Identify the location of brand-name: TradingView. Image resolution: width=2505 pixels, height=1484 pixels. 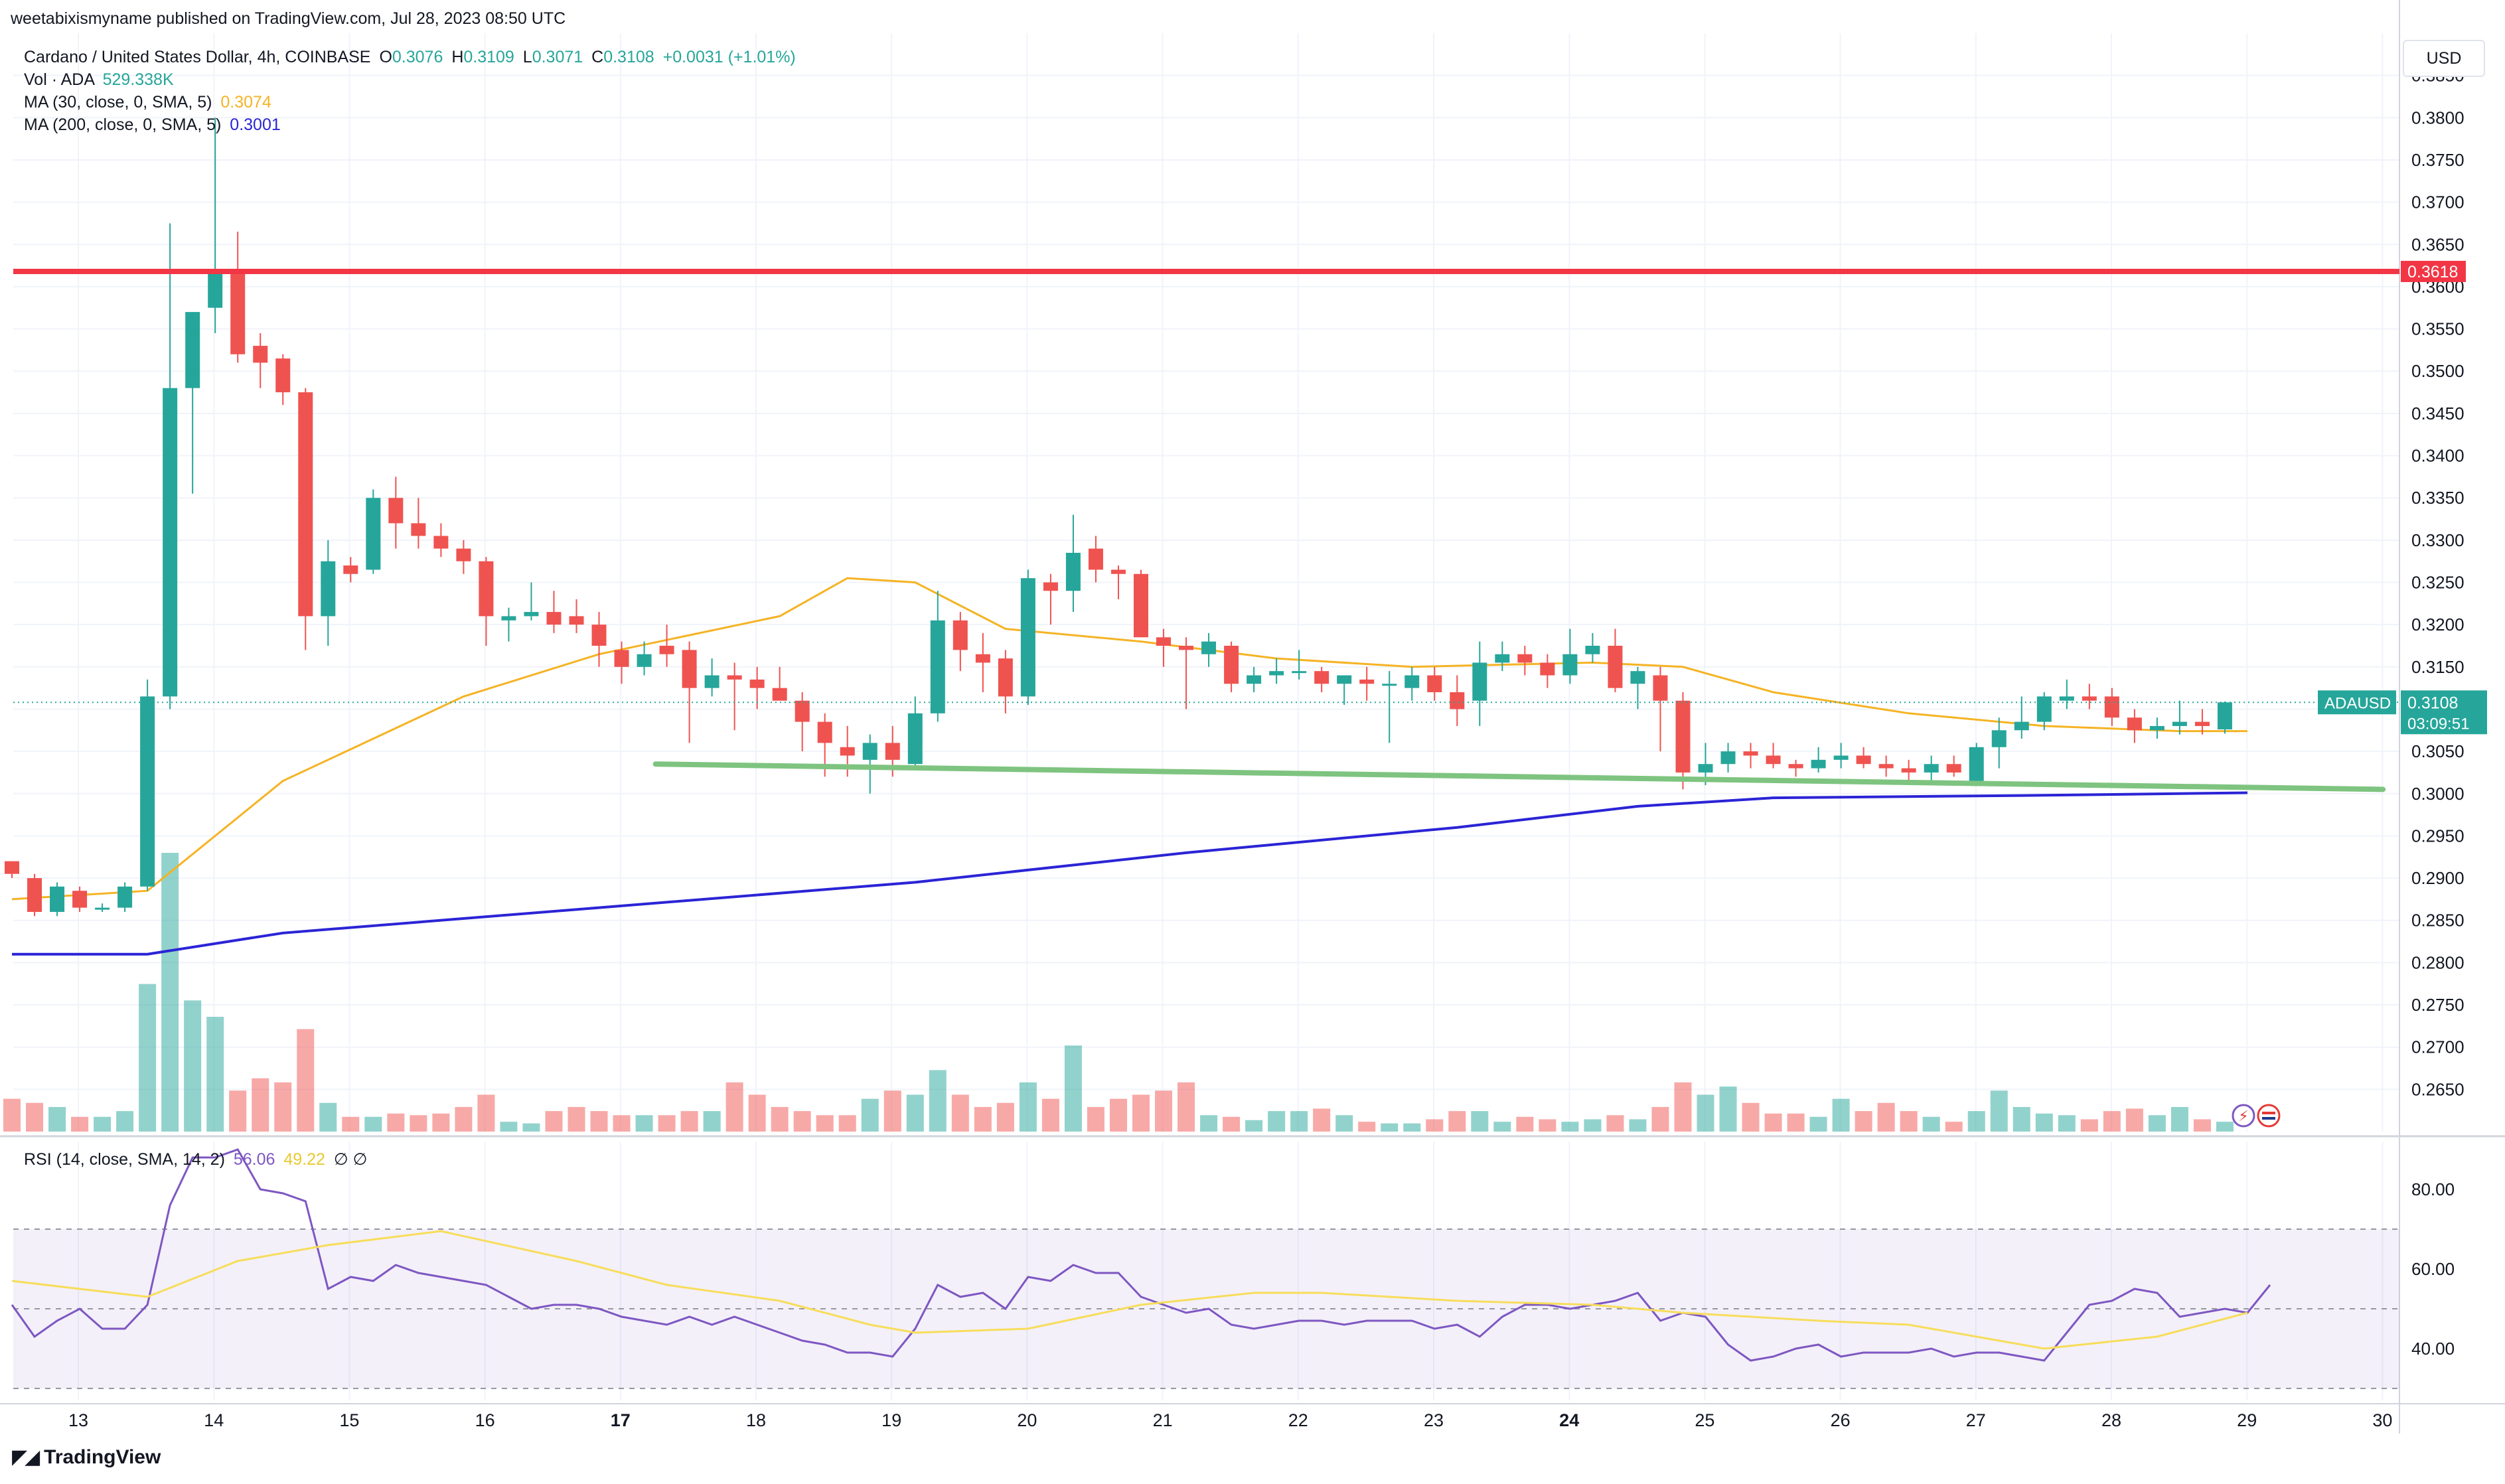
(102, 1457).